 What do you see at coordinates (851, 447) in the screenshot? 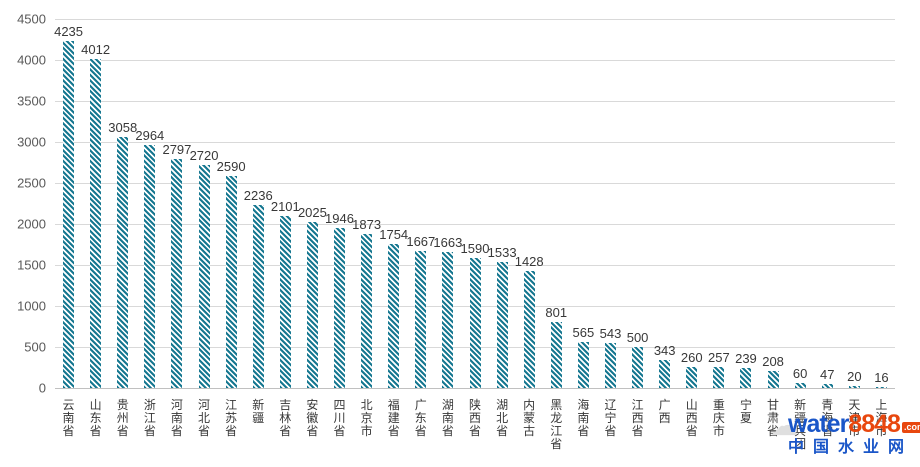
I see `watermark-chinese-name: 中国水业网` at bounding box center [851, 447].